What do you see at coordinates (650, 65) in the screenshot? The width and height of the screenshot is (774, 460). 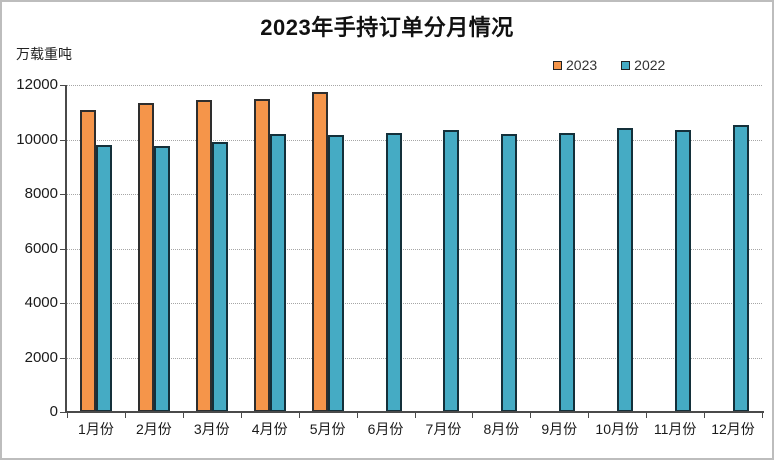 I see `legend-label: 2022` at bounding box center [650, 65].